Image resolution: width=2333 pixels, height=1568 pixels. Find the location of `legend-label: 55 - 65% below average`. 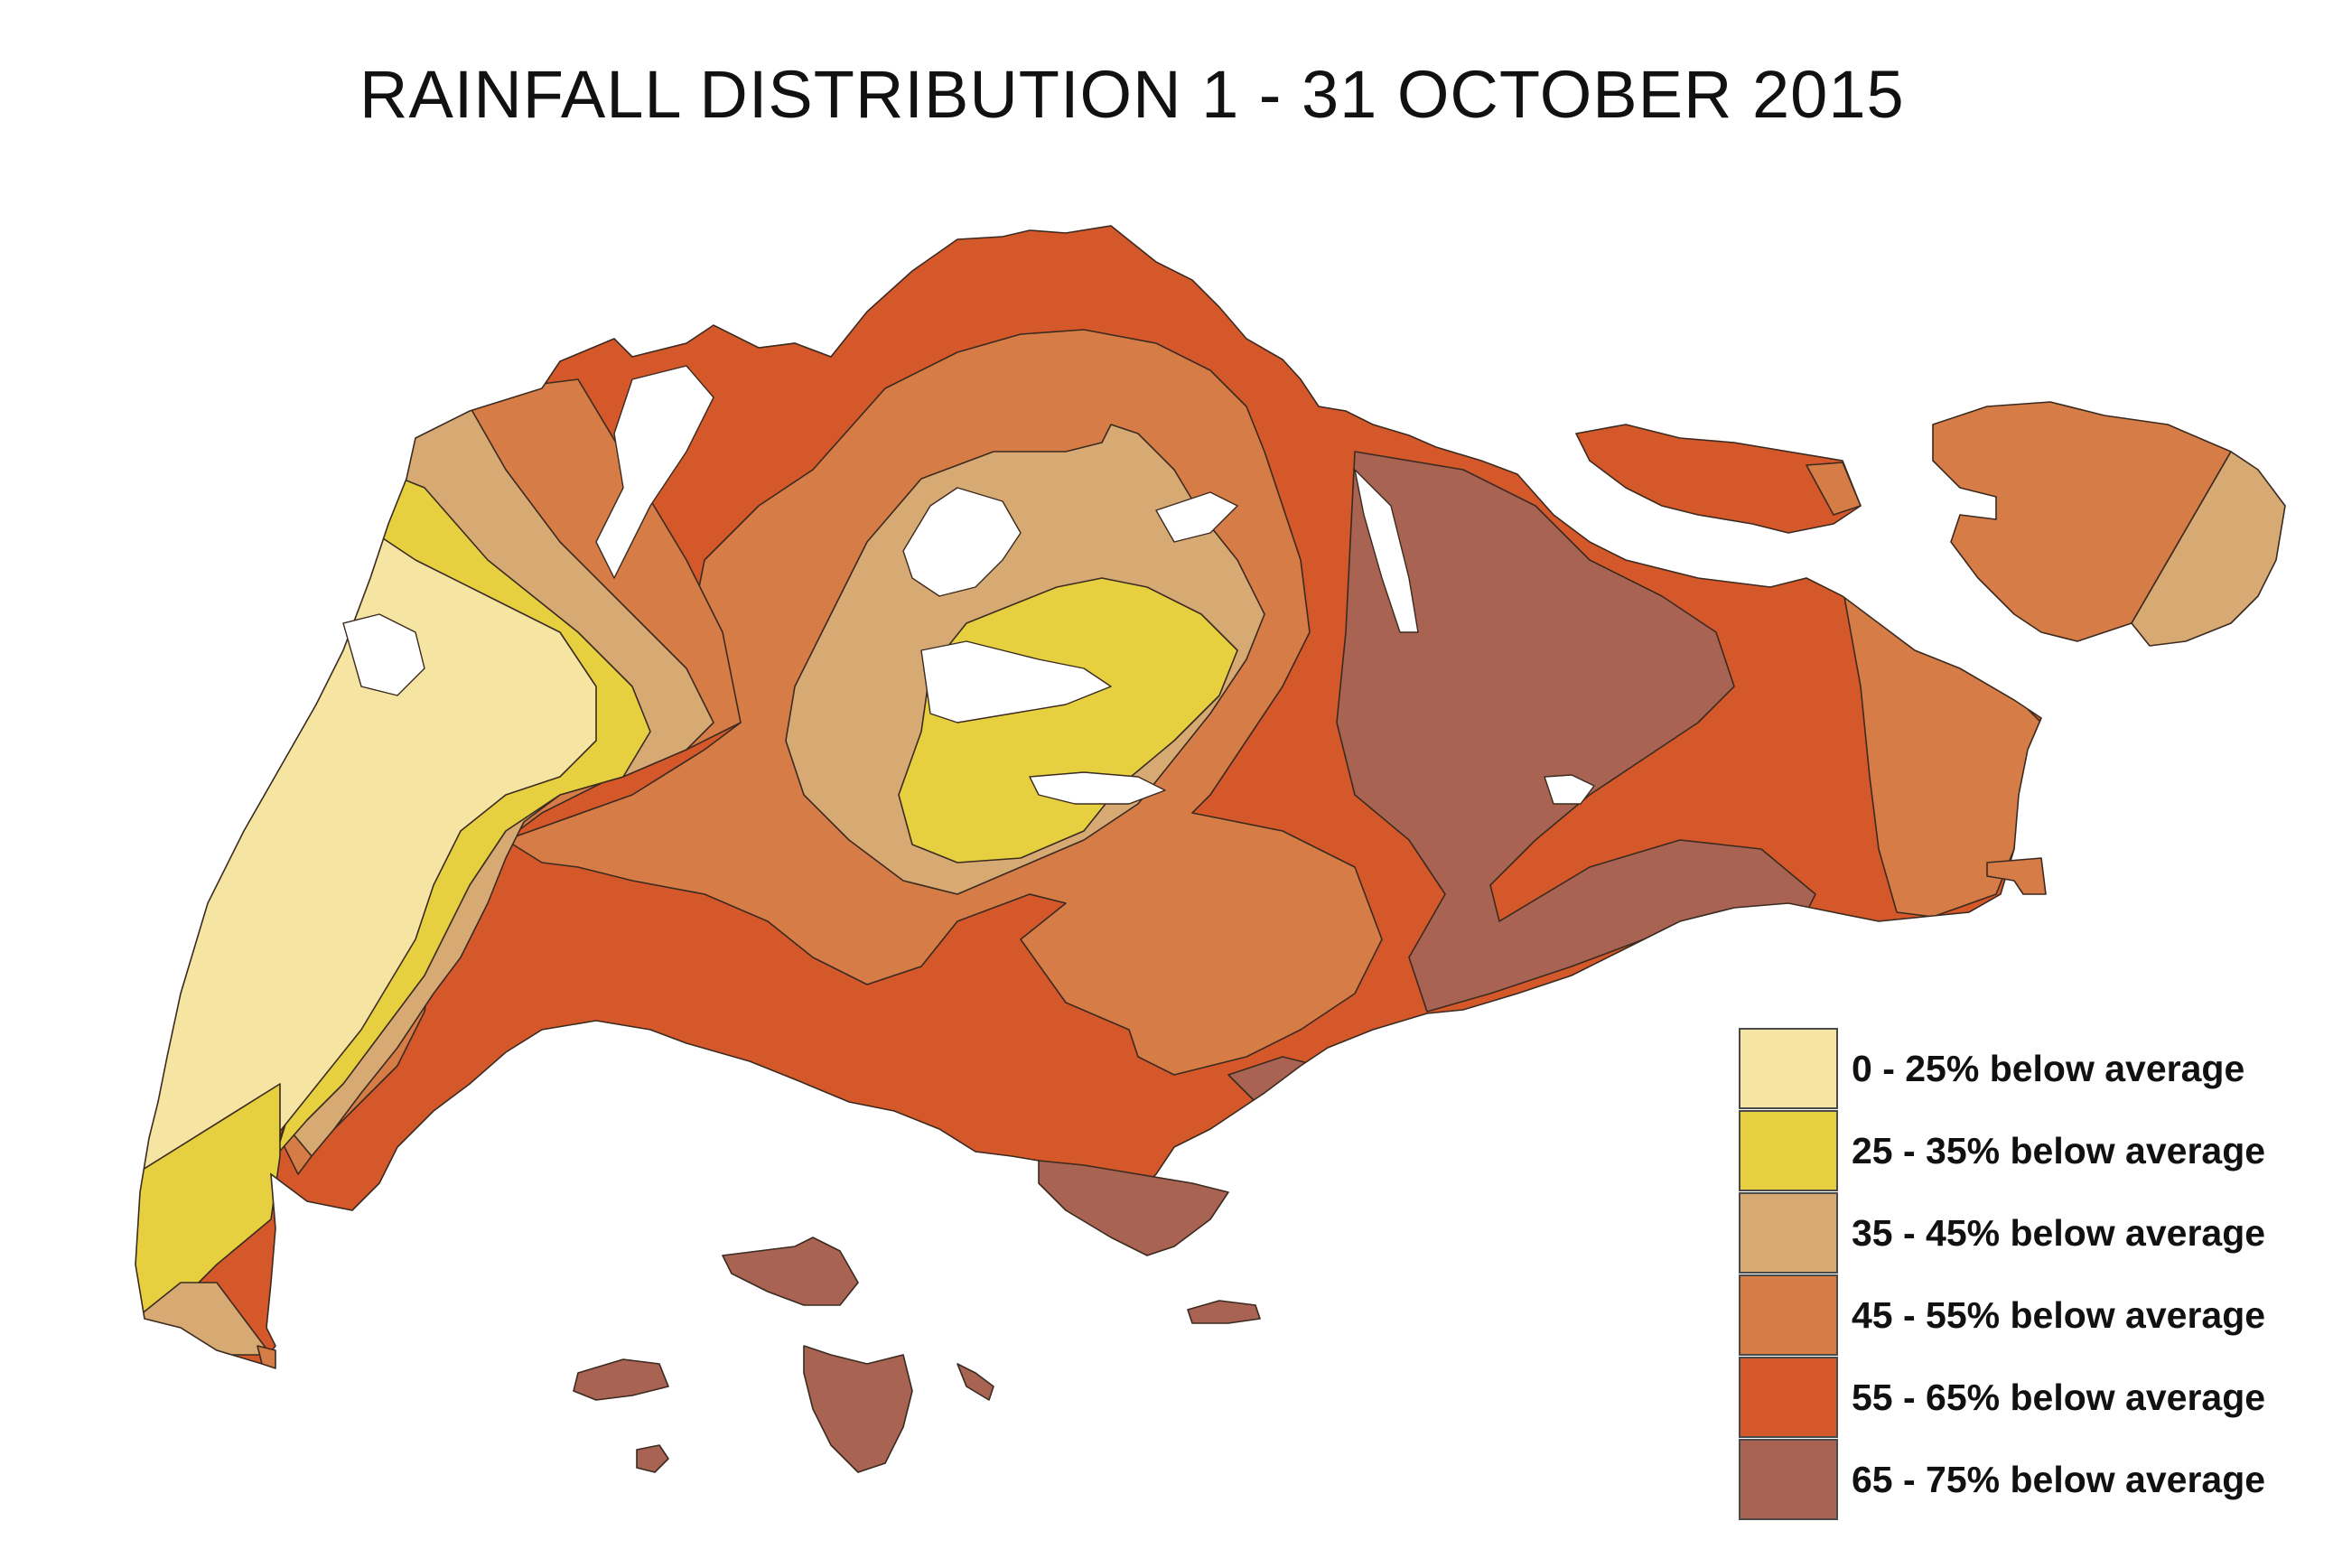

legend-label: 55 - 65% below average is located at coordinates (2059, 1397).